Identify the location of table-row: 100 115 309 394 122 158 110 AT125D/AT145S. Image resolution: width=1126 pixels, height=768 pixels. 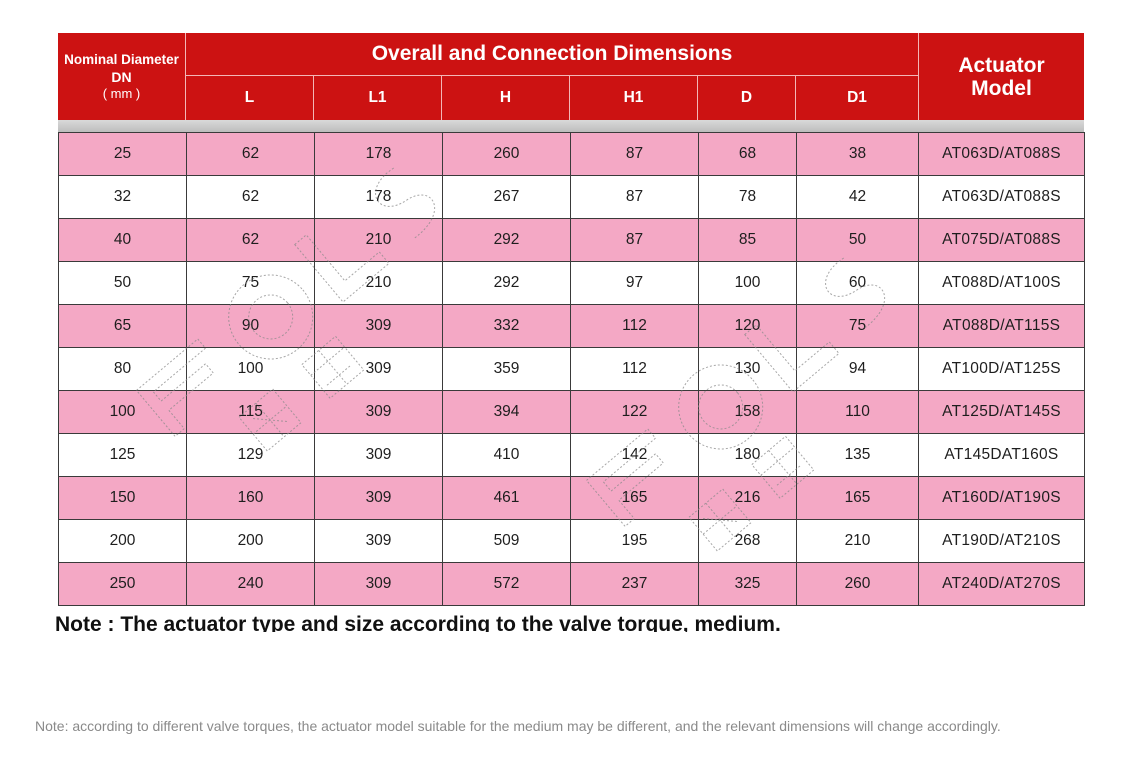
(571, 412).